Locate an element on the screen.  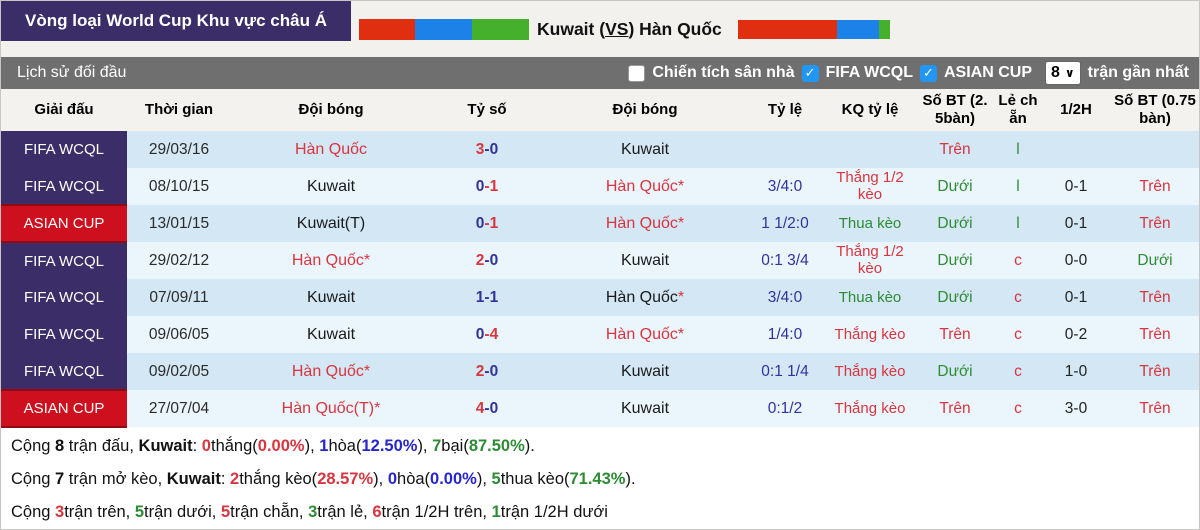
fifa-wcql-label: FIFA WCQL is located at coordinates (869, 72).